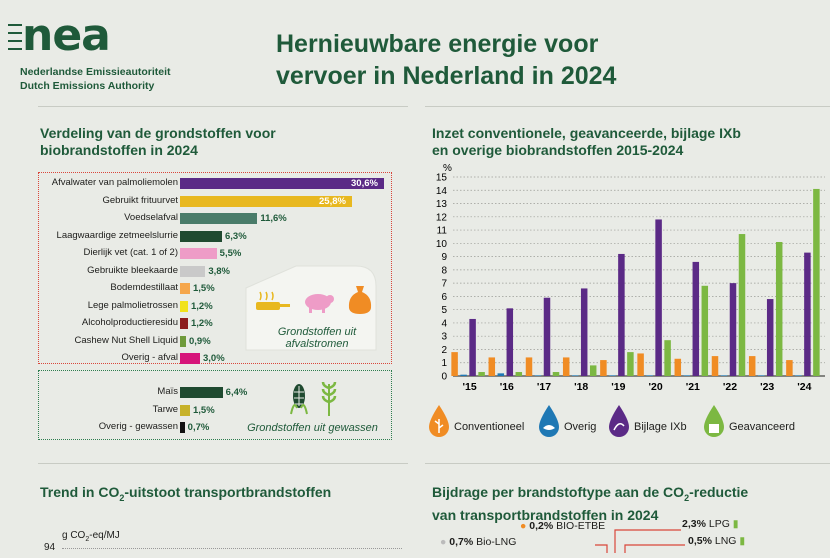  What do you see at coordinates (150, 357) in the screenshot?
I see `bar-label: Overig - afval` at bounding box center [150, 357].